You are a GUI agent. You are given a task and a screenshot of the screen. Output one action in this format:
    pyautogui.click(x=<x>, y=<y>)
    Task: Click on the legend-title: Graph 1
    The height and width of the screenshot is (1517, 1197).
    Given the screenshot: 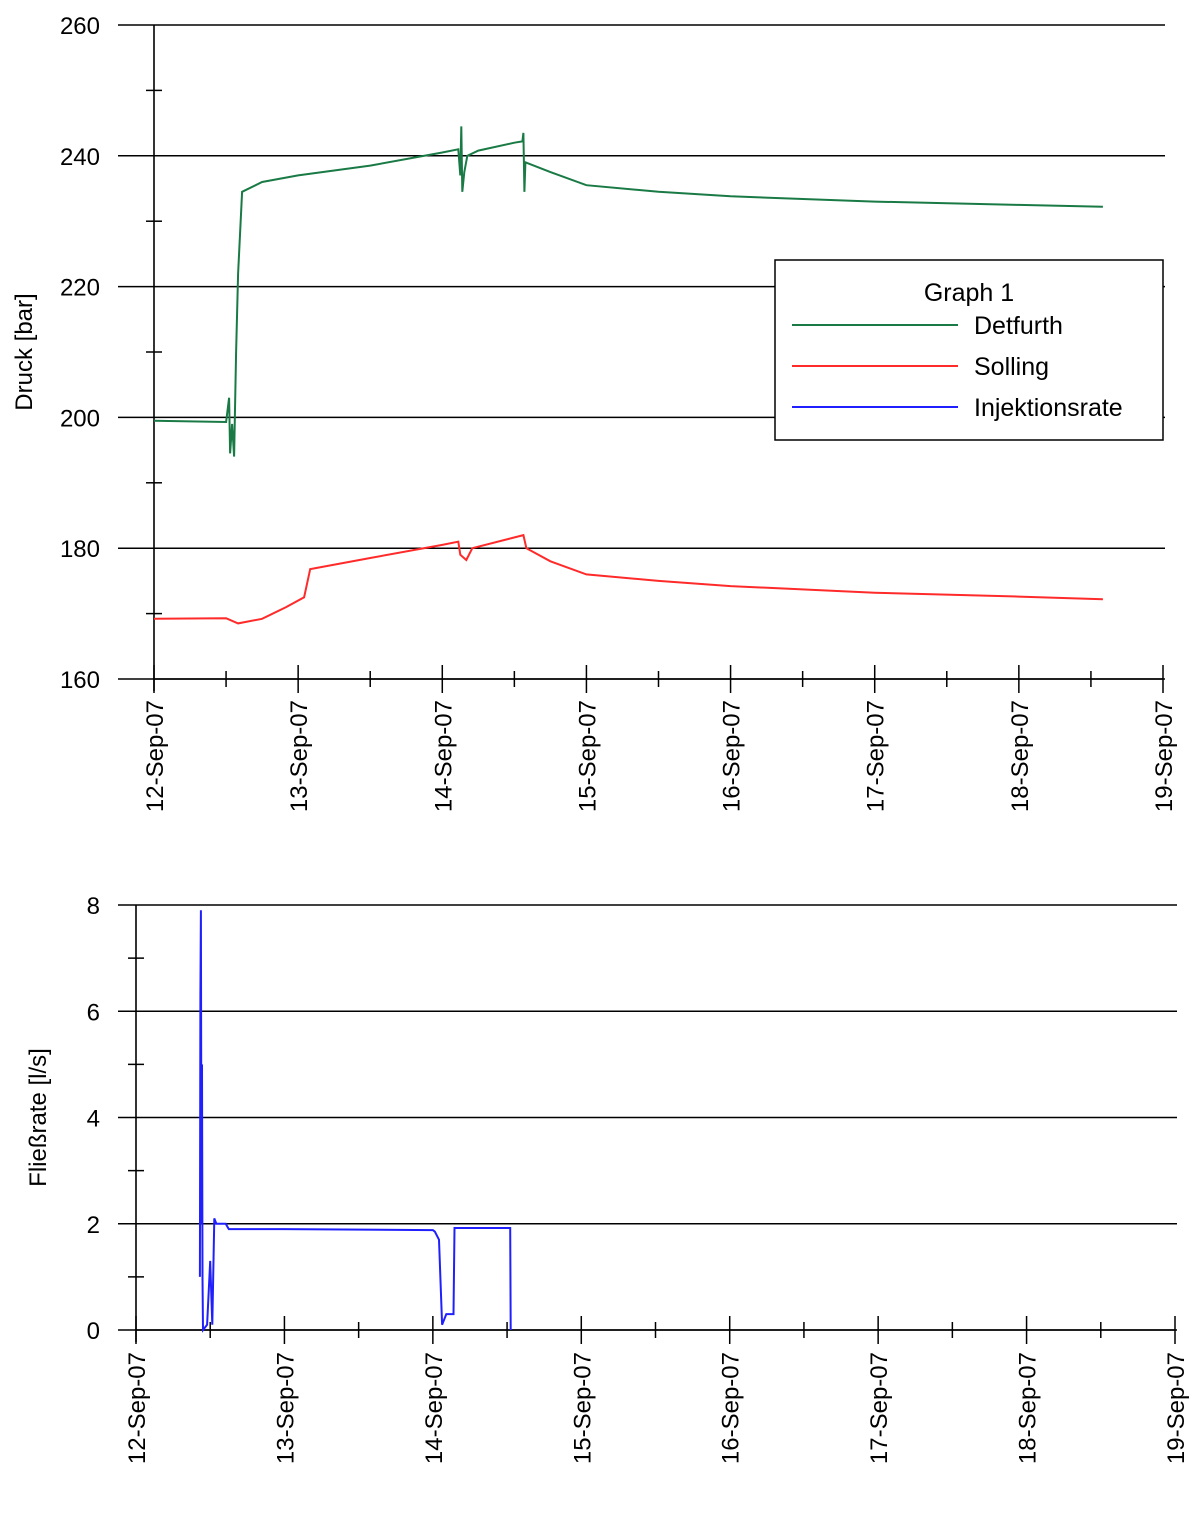 What is the action you would take?
    pyautogui.click(x=969, y=293)
    